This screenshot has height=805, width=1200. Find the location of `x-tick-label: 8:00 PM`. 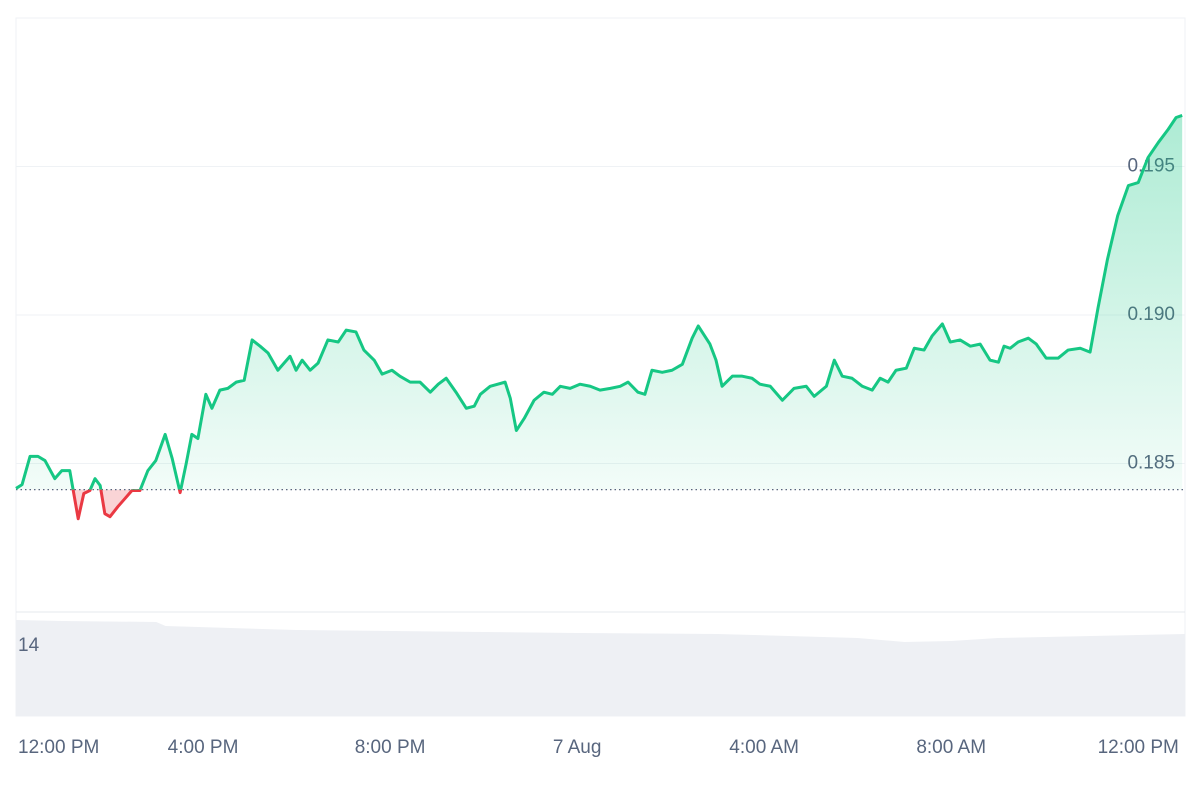

x-tick-label: 8:00 PM is located at coordinates (390, 747).